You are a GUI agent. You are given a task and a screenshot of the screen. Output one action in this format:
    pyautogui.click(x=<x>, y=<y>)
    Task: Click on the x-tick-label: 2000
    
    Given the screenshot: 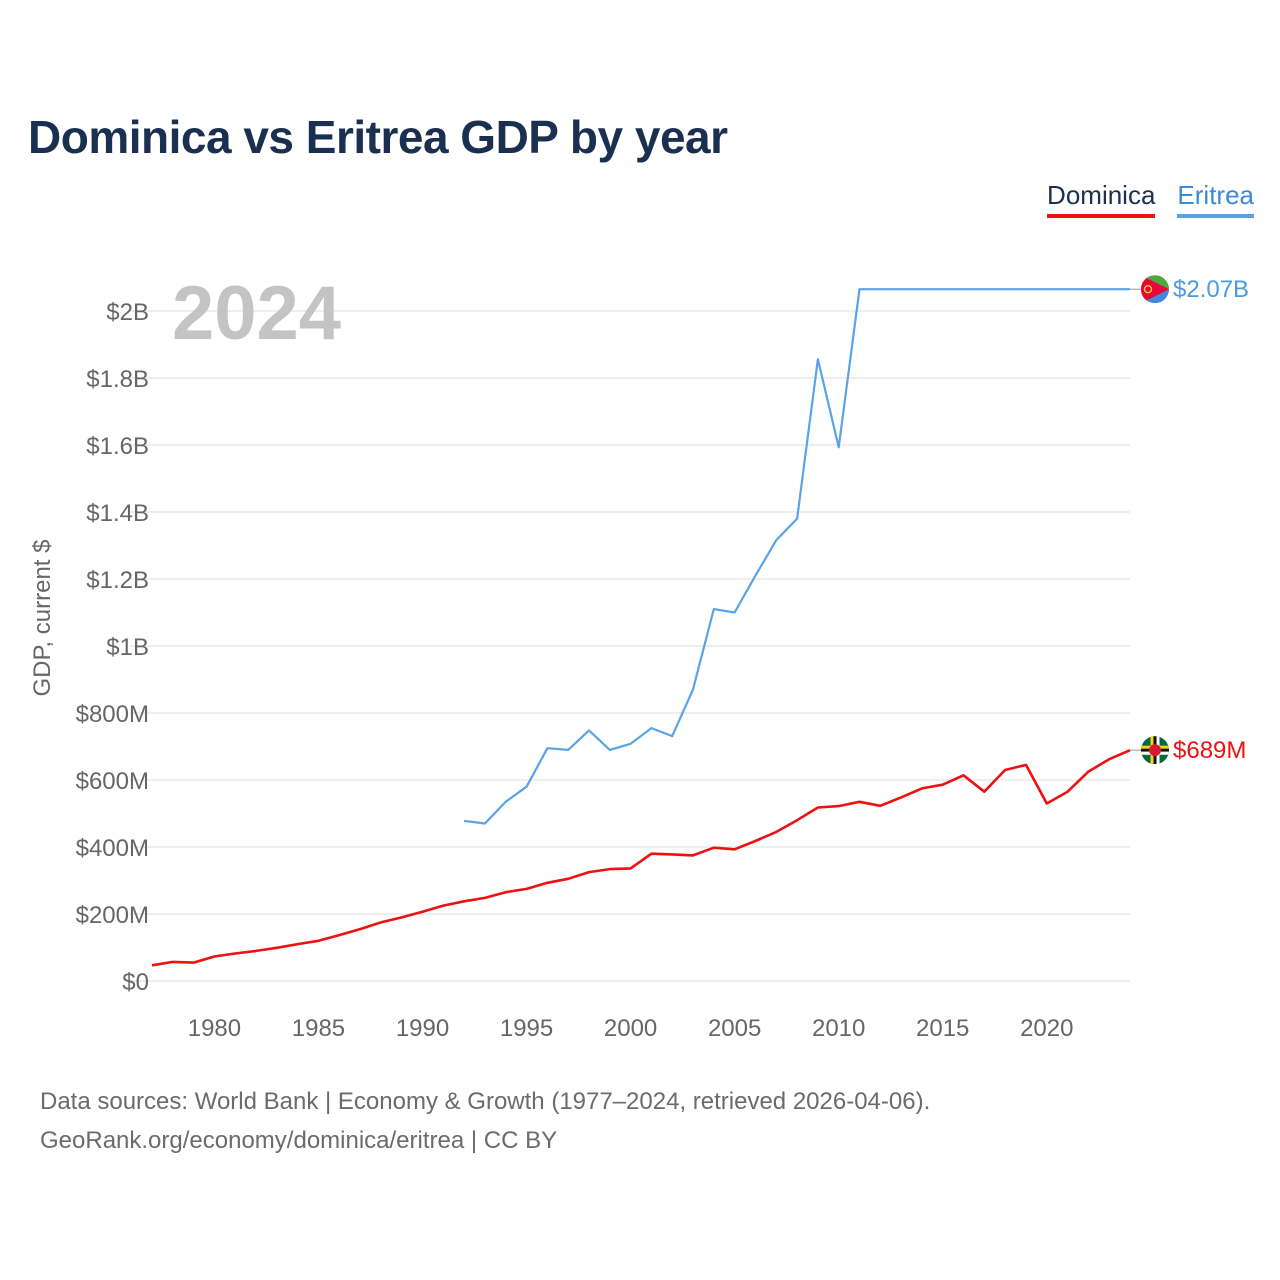 What is the action you would take?
    pyautogui.click(x=630, y=1028)
    